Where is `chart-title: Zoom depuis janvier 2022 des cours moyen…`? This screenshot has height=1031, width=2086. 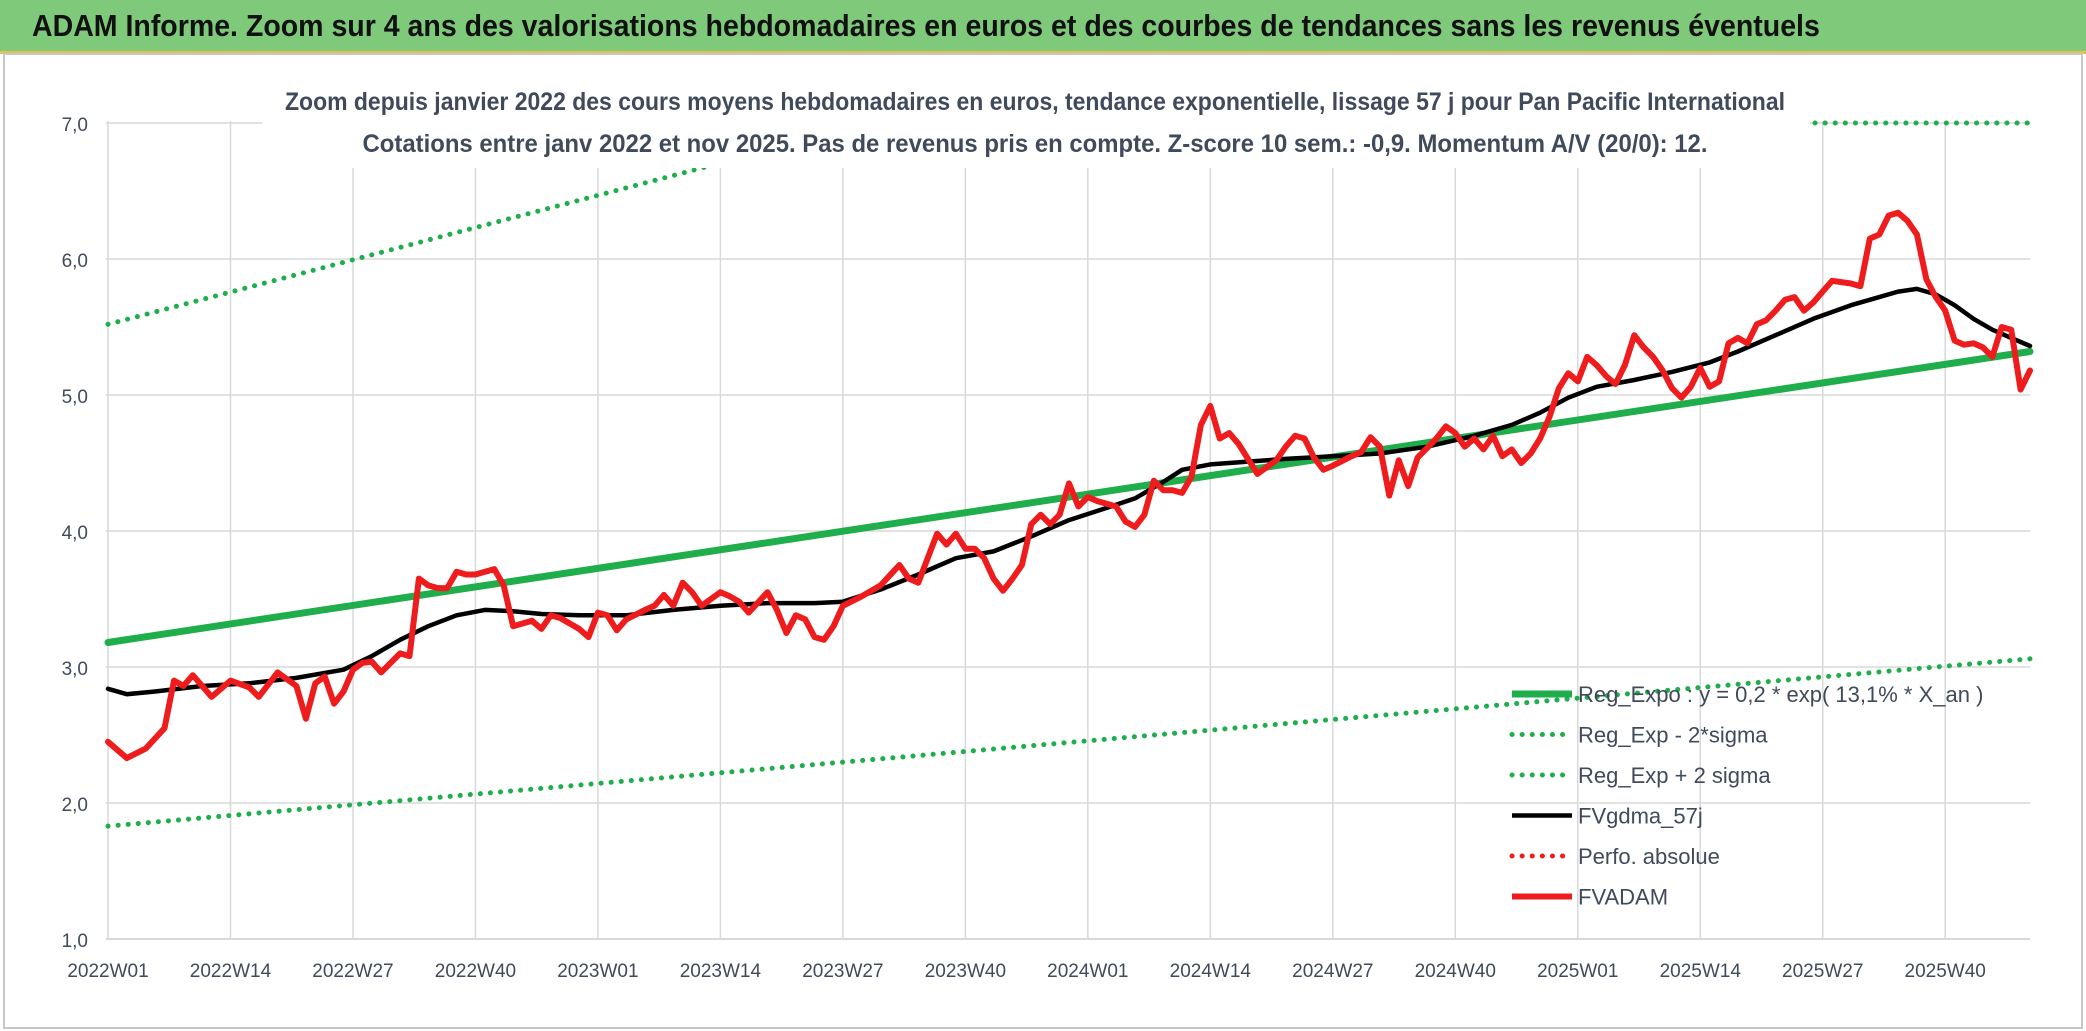
chart-title: Zoom depuis janvier 2022 des cours moyen… is located at coordinates (1035, 102).